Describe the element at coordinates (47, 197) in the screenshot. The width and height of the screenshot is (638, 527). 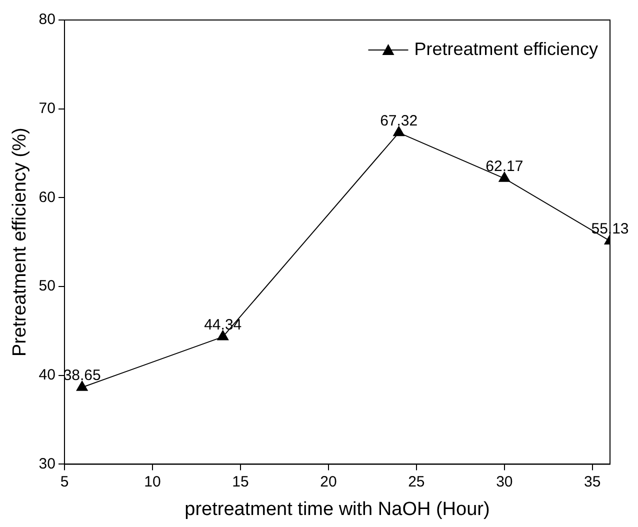
I see `y-tick-label: 60` at that location.